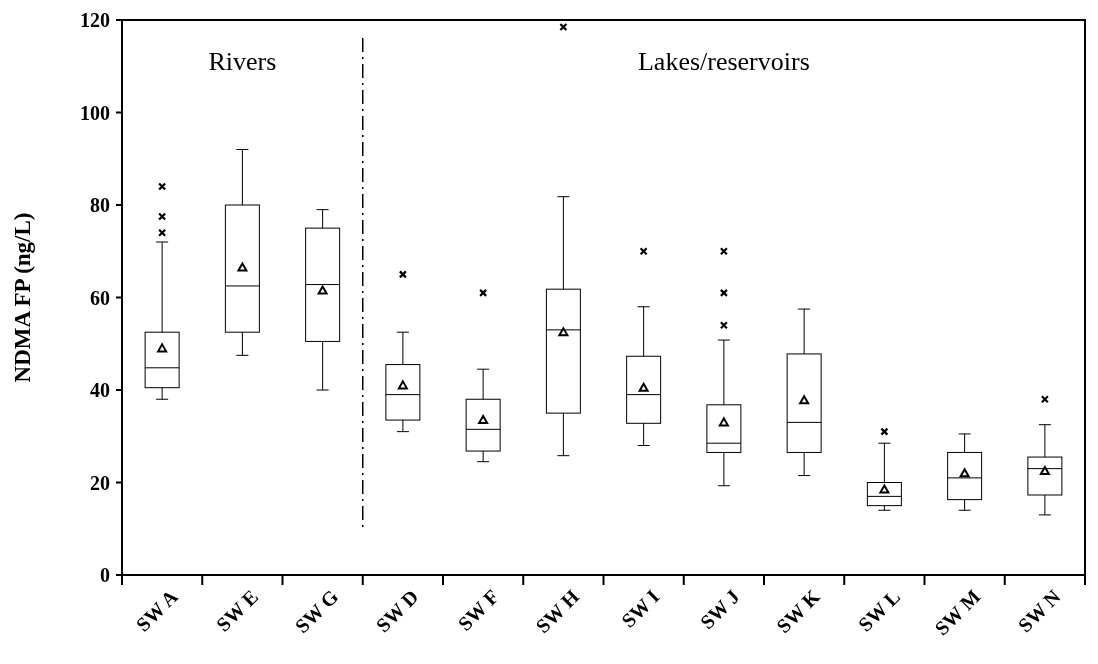 This screenshot has width=1098, height=664. What do you see at coordinates (723, 61) in the screenshot?
I see `annotation: Lakes/reservoirs` at bounding box center [723, 61].